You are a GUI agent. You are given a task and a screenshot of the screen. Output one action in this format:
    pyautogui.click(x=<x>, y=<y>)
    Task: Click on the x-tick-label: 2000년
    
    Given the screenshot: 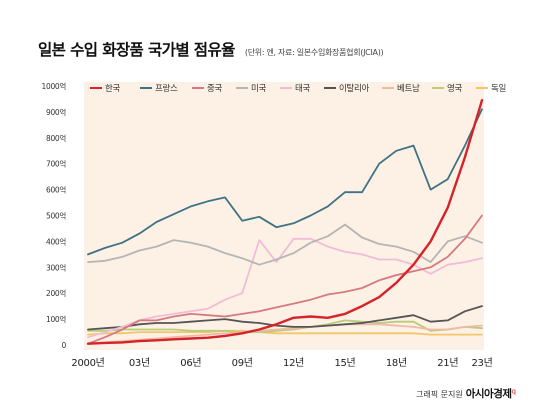 What is the action you would take?
    pyautogui.click(x=87, y=363)
    